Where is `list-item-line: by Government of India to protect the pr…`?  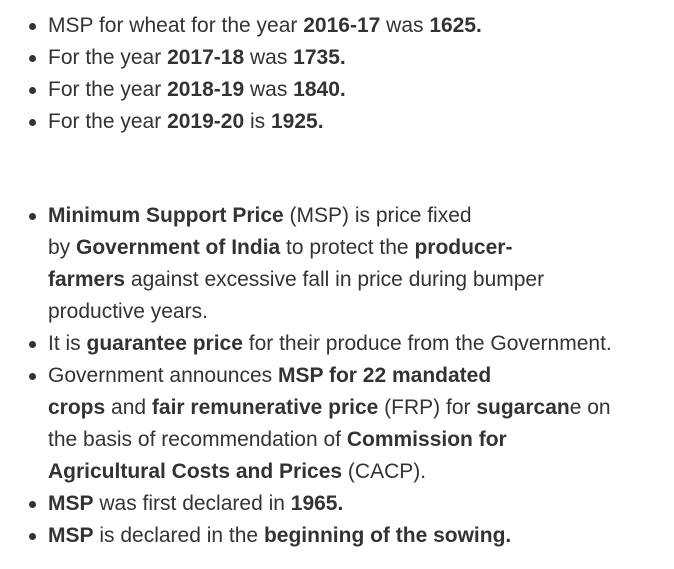 list-item-line: by Government of India to protect the pr… is located at coordinates (280, 247).